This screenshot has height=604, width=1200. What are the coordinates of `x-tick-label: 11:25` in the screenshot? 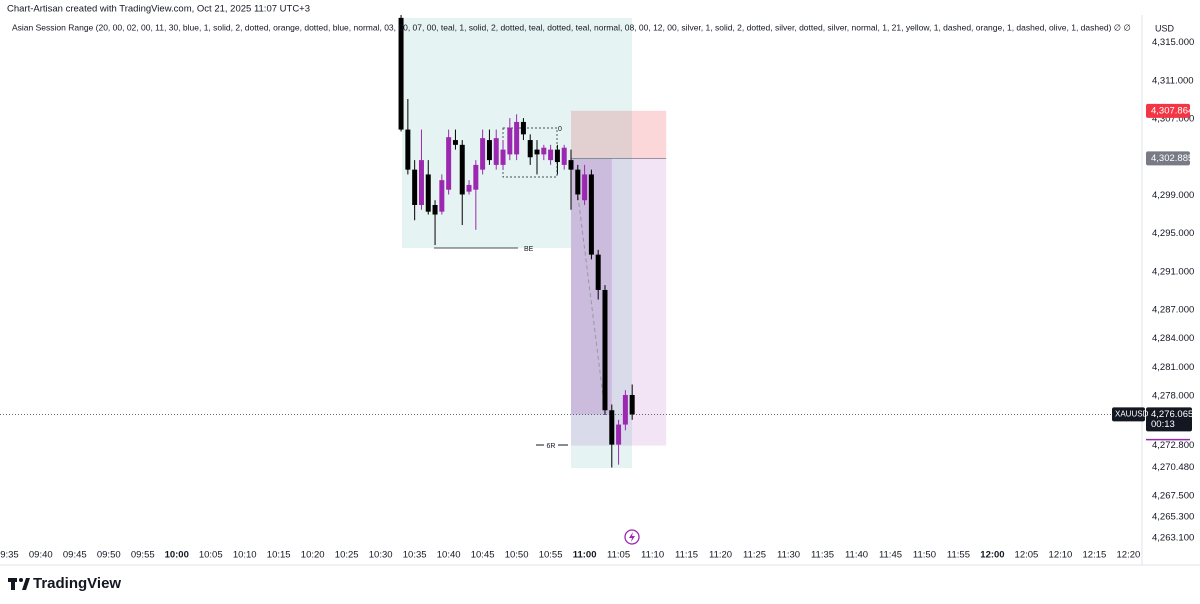 It's located at (754, 555).